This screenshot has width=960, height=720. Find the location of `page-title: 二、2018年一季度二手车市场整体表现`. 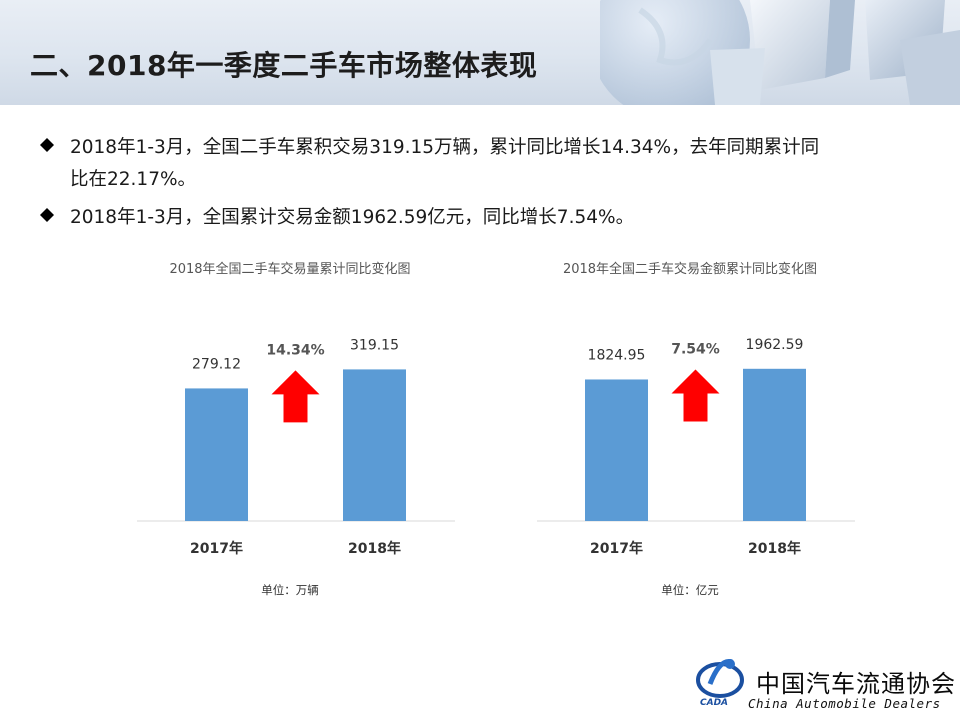

page-title: 二、2018年一季度二手车市场整体表现 is located at coordinates (284, 65).